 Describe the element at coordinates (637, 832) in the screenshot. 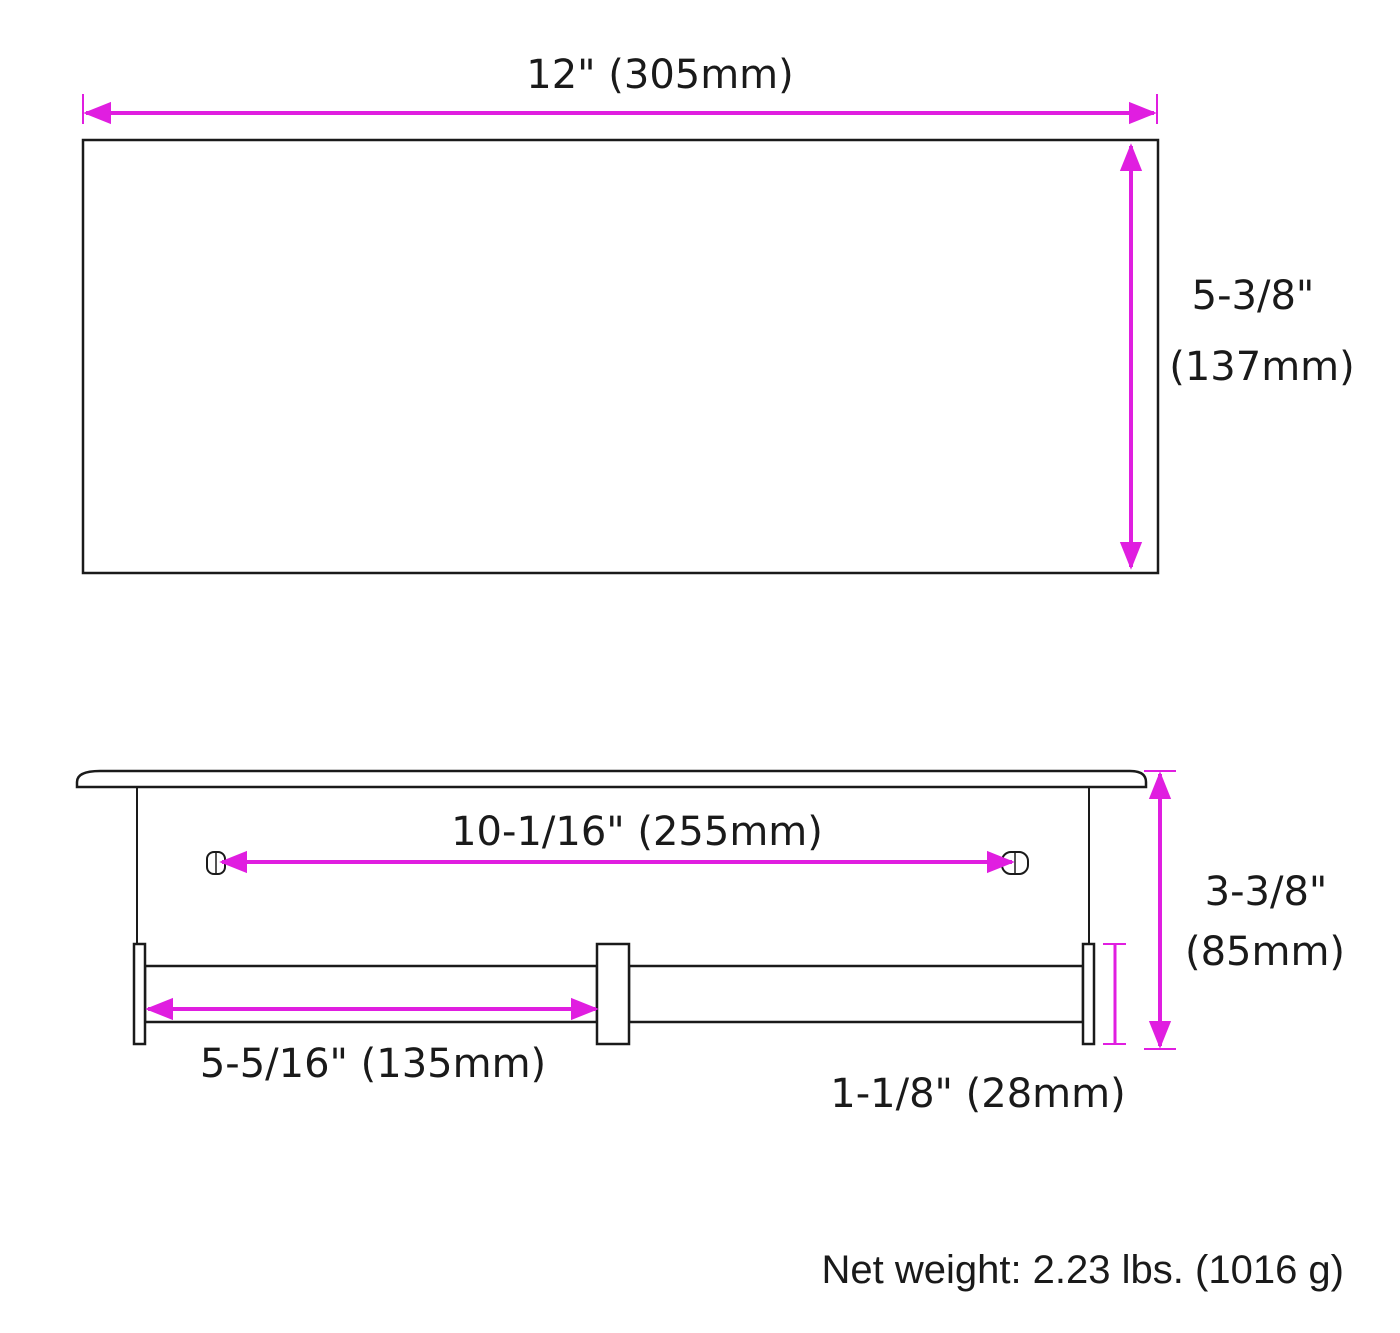

I see `mount-spacing-label: 10-1/16" (255mm)` at that location.